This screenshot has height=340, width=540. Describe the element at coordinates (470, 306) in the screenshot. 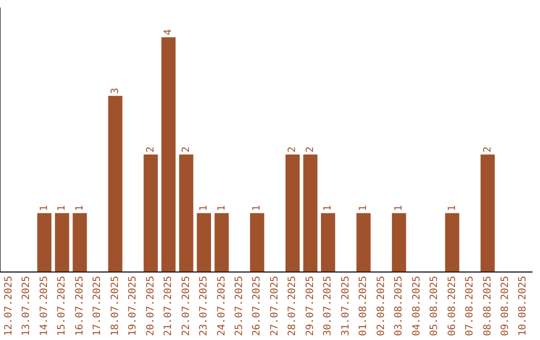

I see `x-tick-label: 07.08.2025` at that location.